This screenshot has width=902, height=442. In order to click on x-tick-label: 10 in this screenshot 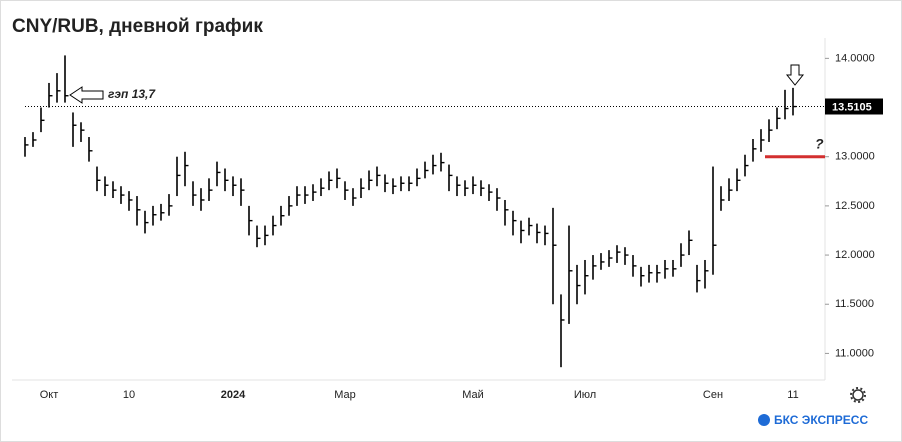, I will do `click(129, 395)`.